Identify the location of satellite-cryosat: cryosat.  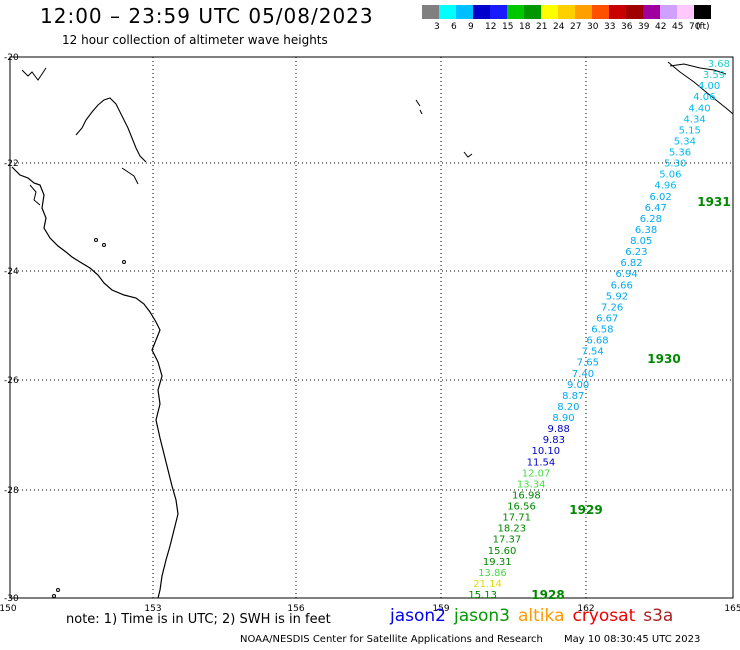
(604, 616).